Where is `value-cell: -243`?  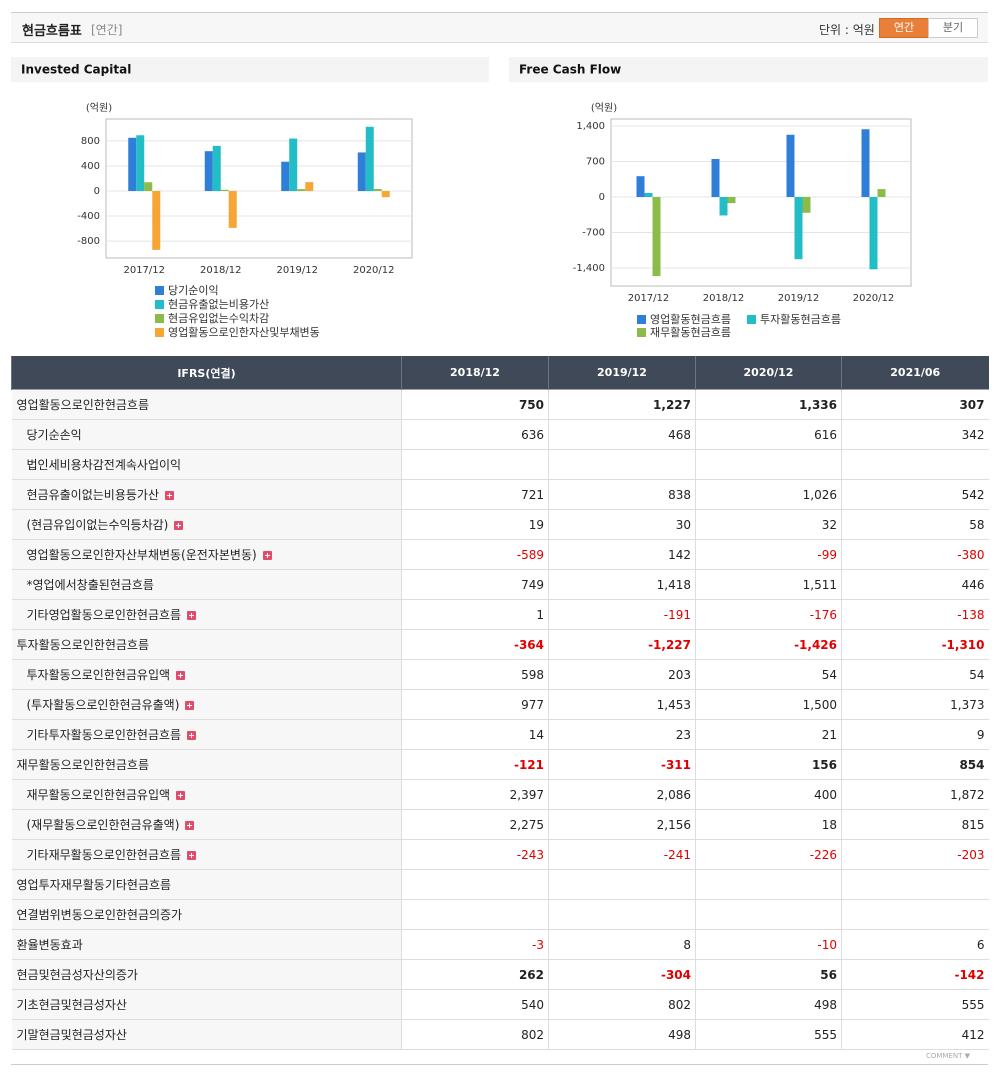
value-cell: -243 is located at coordinates (475, 854).